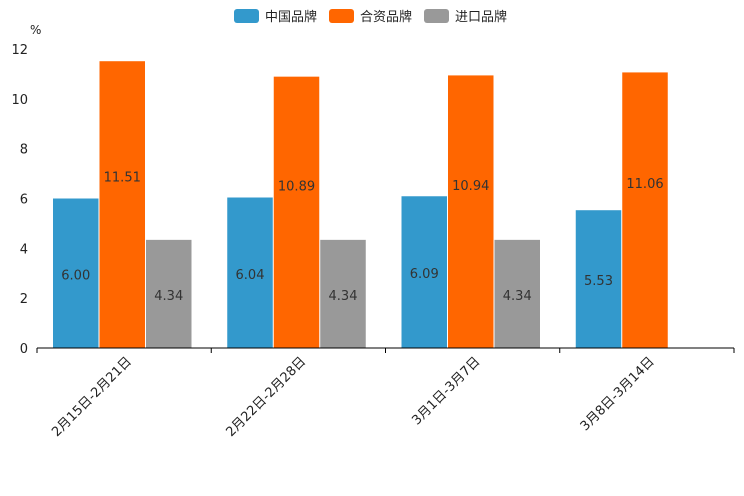  What do you see at coordinates (75, 275) in the screenshot?
I see `data-label-1-1: 6.00` at bounding box center [75, 275].